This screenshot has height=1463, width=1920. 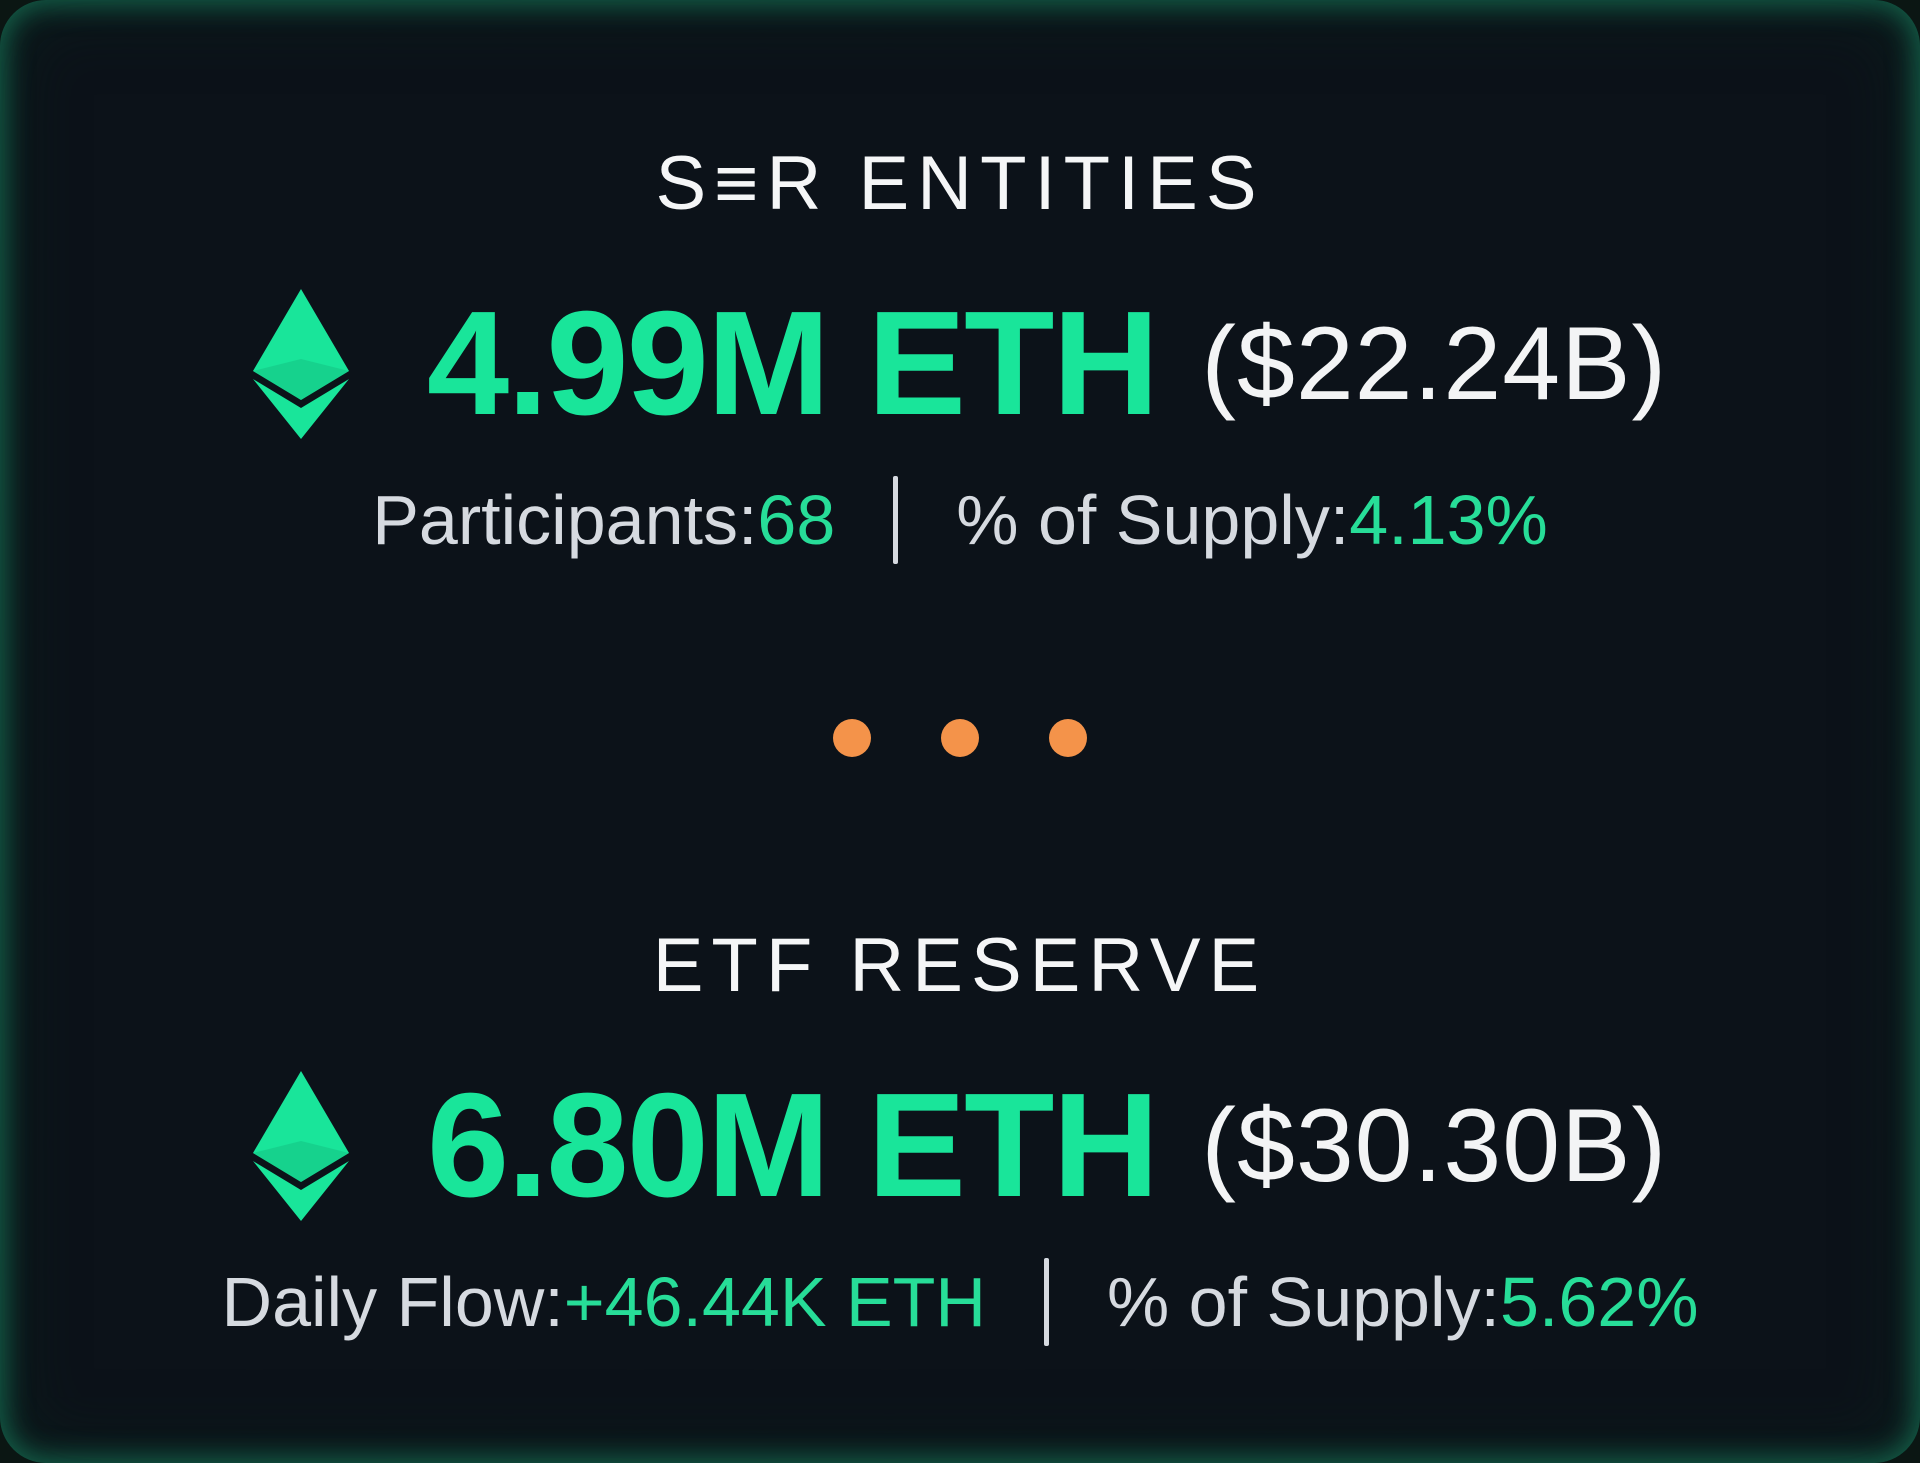 I want to click on ser-entities-amount-row: 4.99M ETH ($22.24B), so click(x=960, y=363).